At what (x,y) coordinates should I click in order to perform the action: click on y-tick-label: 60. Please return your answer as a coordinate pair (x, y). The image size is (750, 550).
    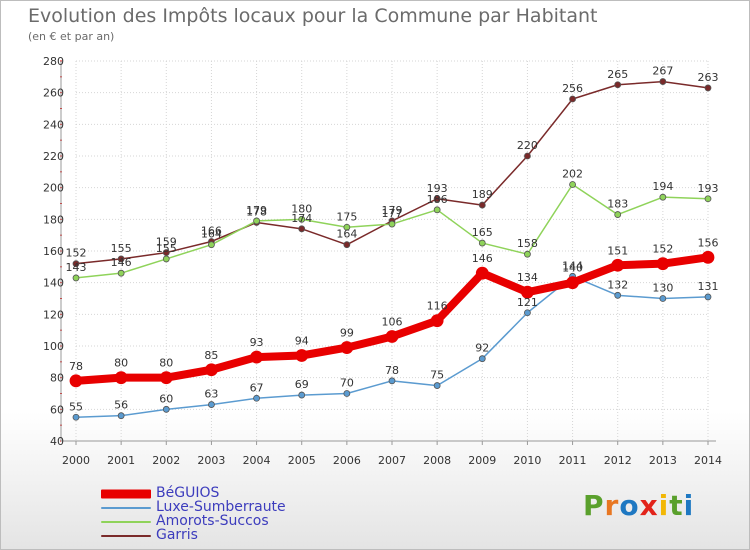
    Looking at the image, I should click on (57, 409).